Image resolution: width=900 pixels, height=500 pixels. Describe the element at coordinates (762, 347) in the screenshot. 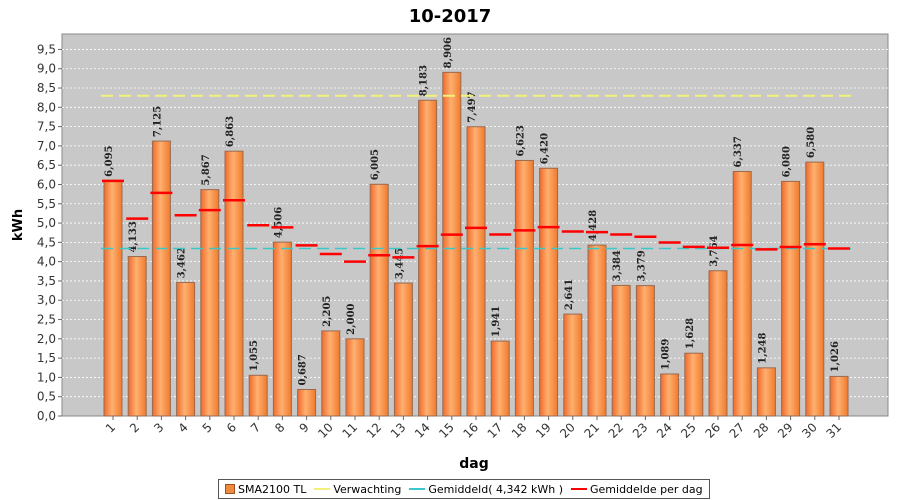

I see `bar-data-label: 1,248` at that location.